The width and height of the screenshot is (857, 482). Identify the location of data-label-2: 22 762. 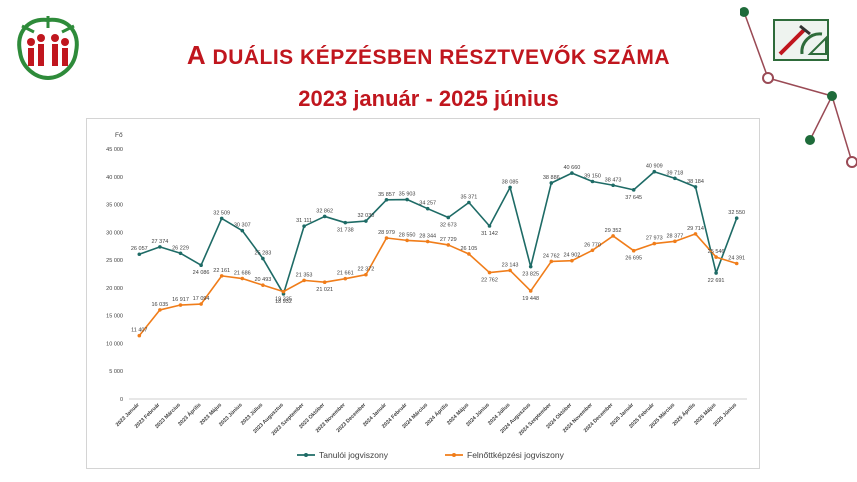
(489, 281).